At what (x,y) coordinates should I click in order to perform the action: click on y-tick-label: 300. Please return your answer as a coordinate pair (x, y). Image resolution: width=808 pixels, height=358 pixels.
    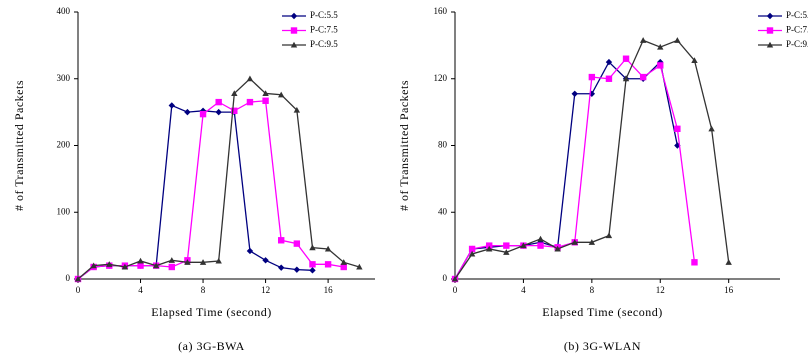
    Looking at the image, I should click on (64, 78).